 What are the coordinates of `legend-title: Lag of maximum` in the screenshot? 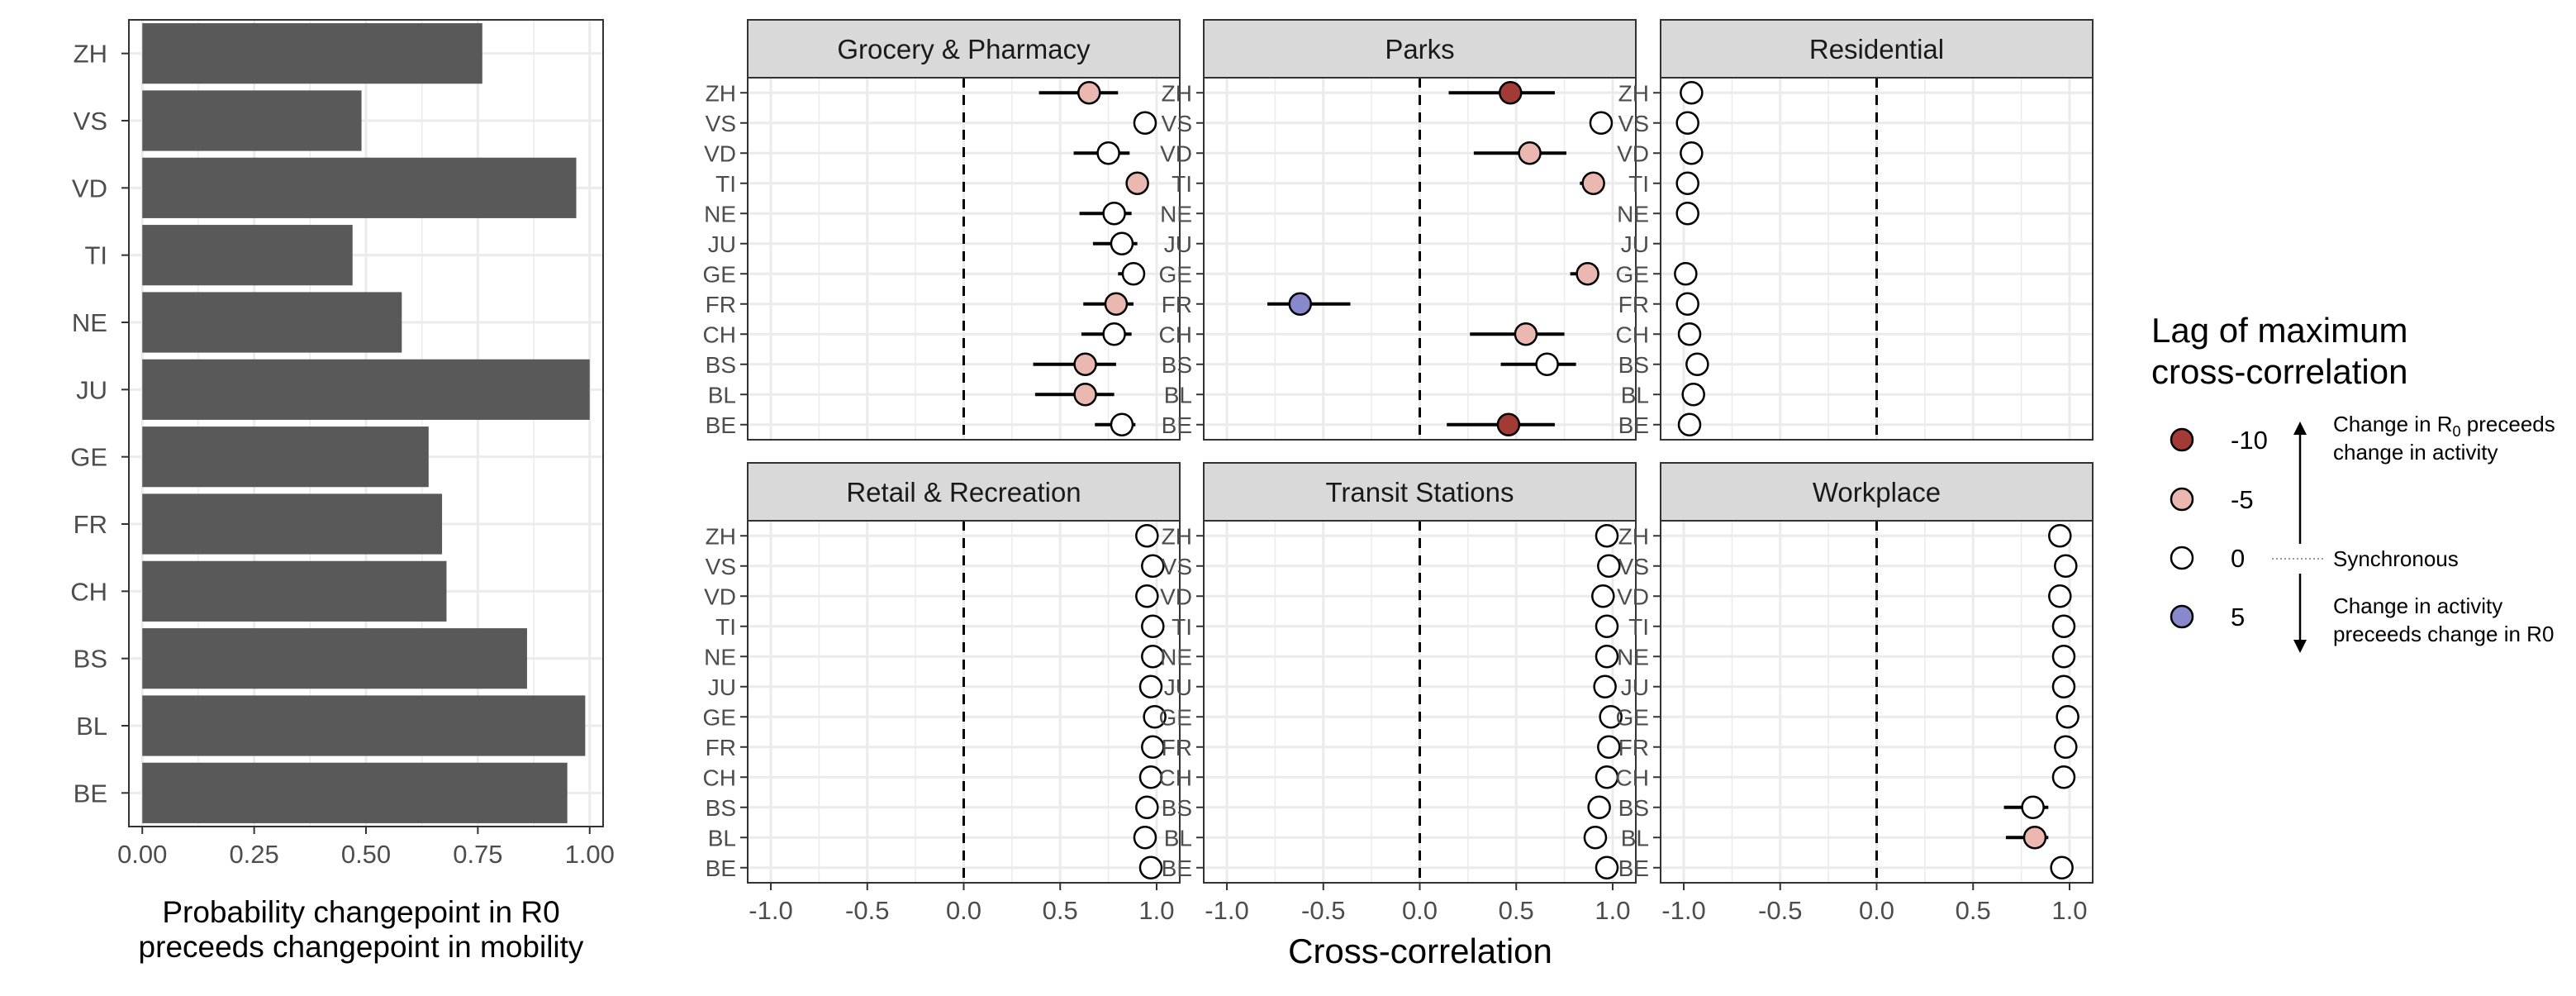 It's located at (2279, 330).